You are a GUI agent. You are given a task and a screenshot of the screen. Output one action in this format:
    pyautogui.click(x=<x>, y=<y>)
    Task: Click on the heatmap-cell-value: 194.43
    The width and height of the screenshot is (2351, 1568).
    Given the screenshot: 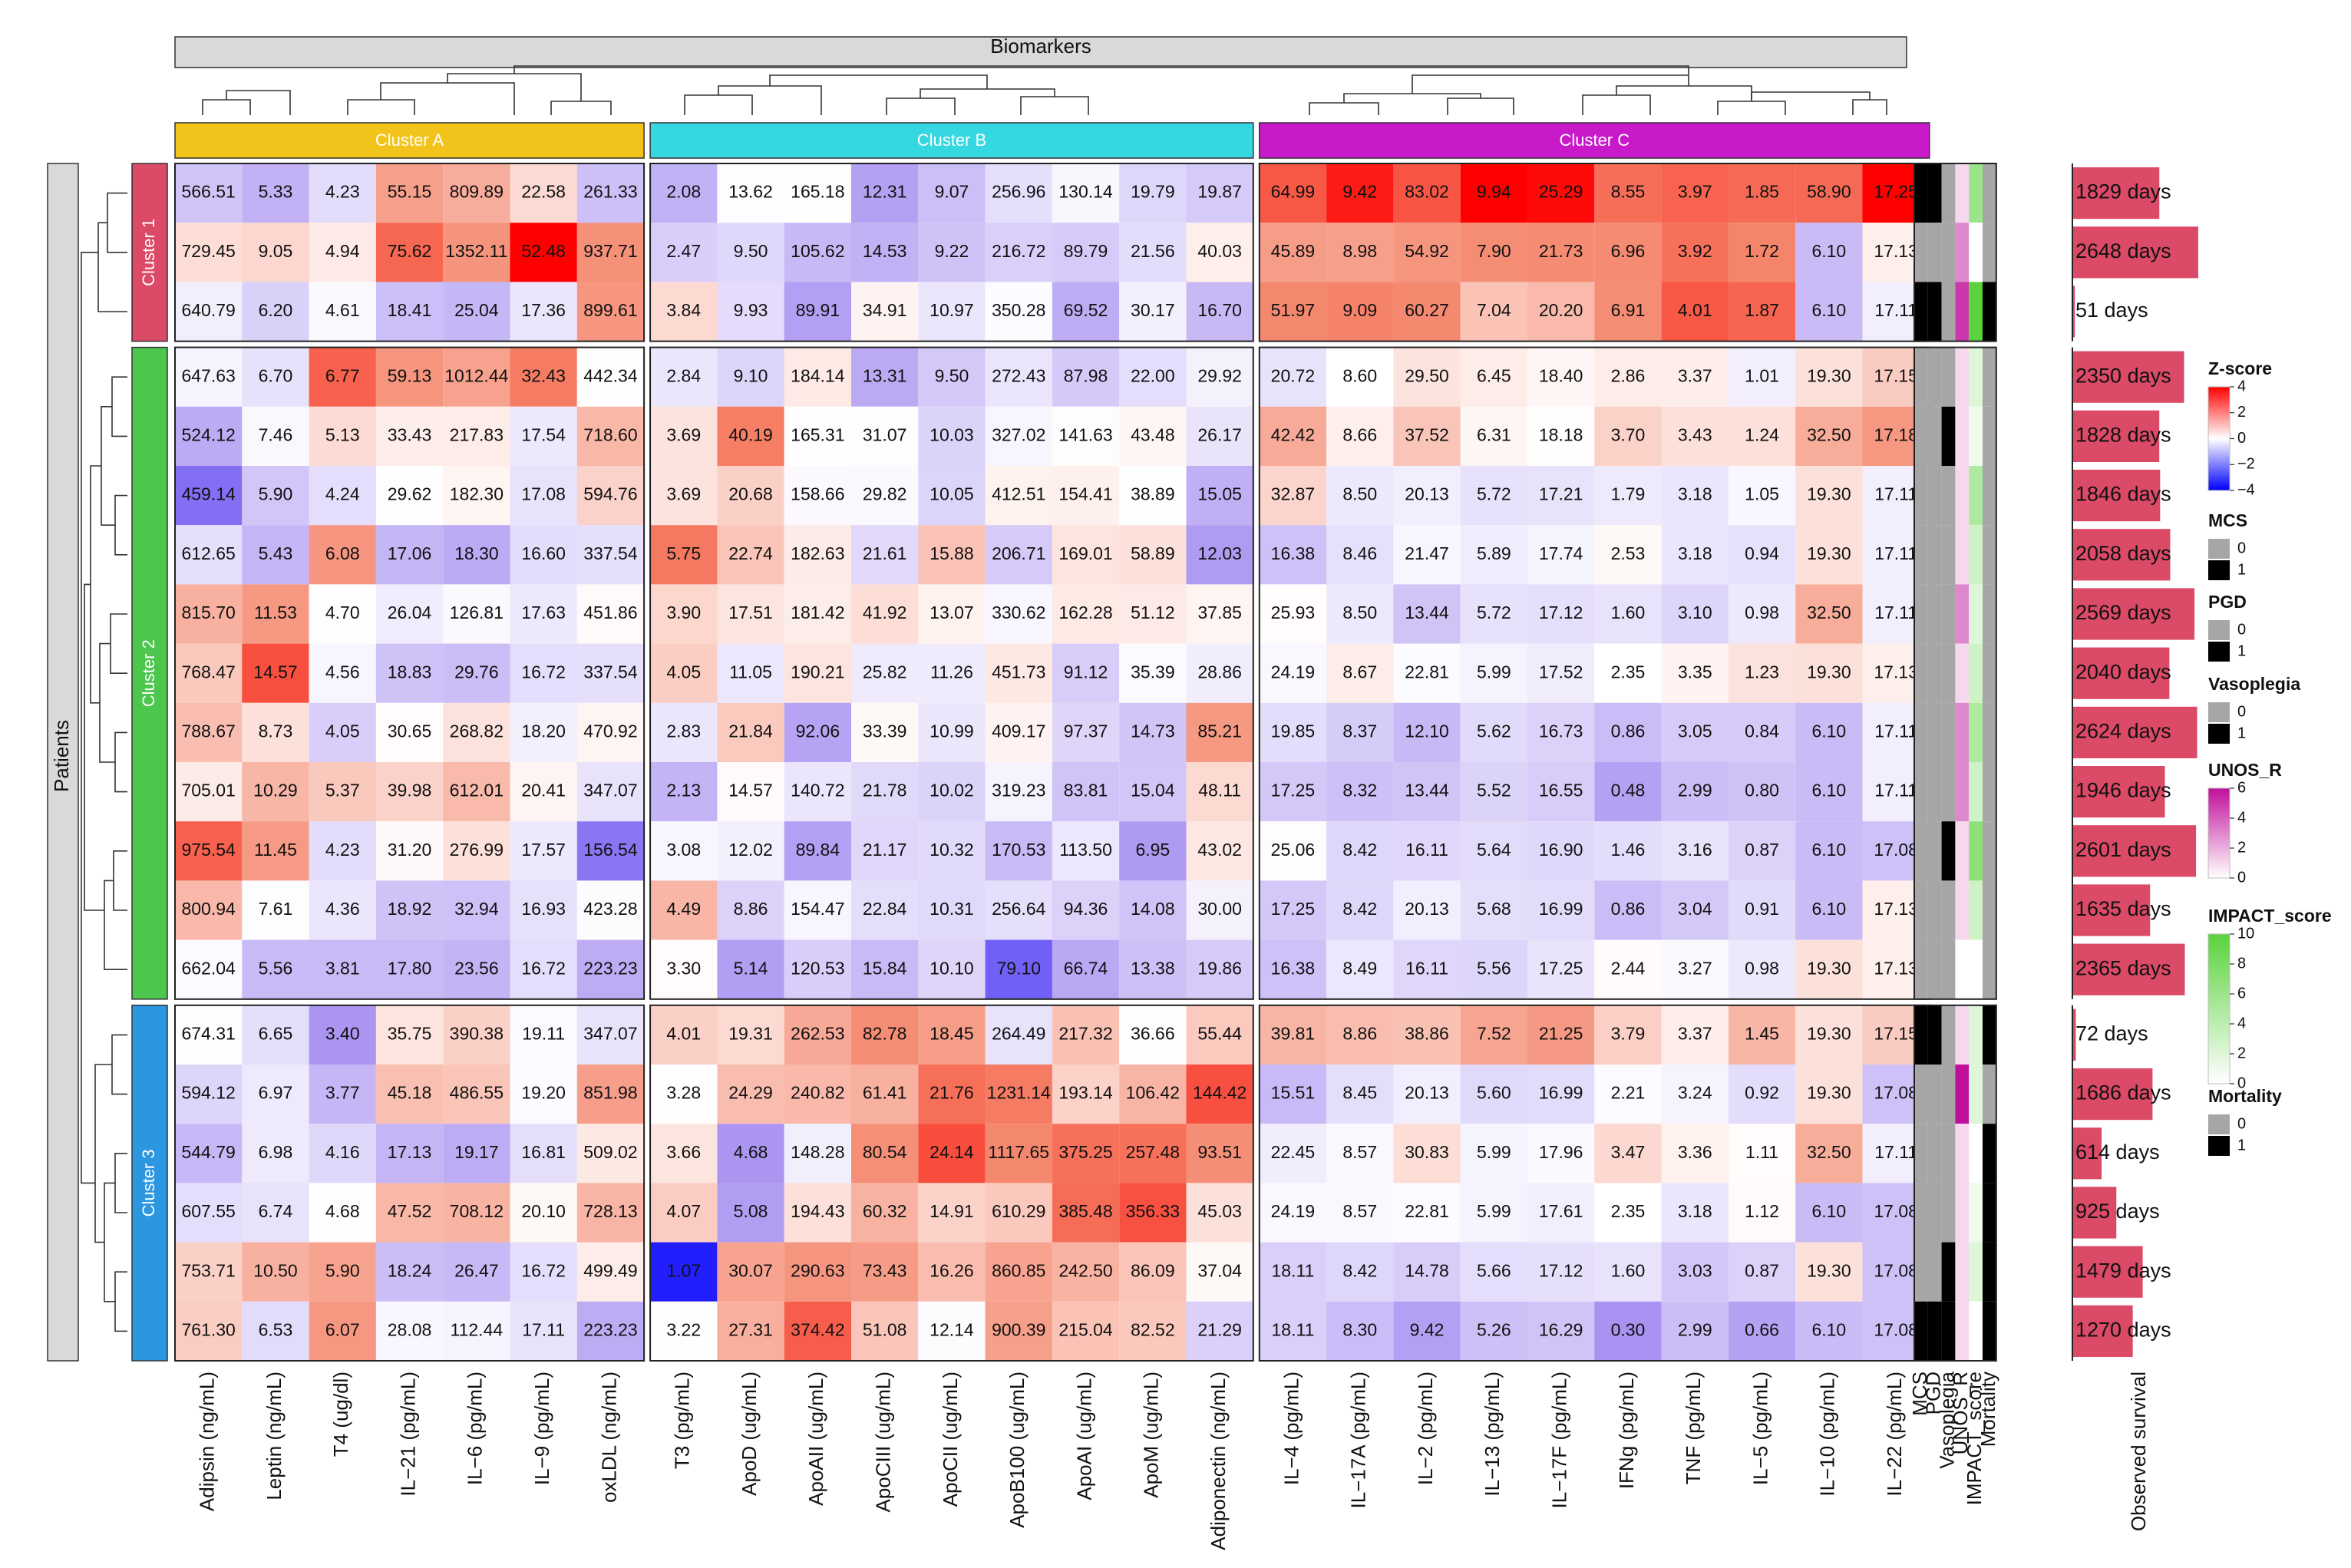 What is the action you would take?
    pyautogui.click(x=817, y=1211)
    